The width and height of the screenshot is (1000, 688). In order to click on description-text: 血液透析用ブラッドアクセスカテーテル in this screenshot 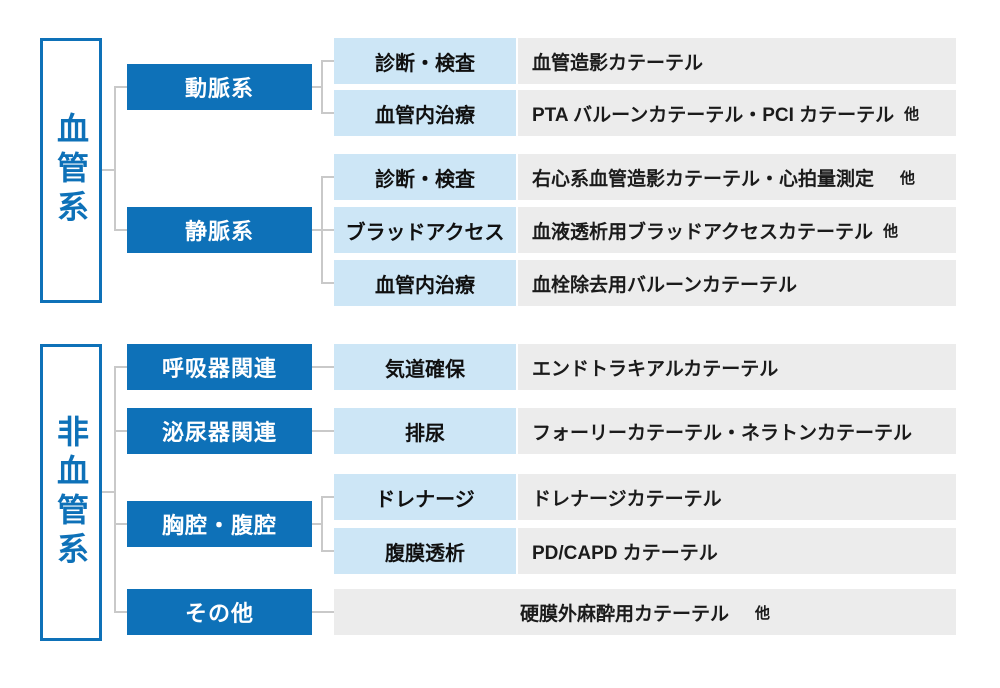, I will do `click(703, 232)`.